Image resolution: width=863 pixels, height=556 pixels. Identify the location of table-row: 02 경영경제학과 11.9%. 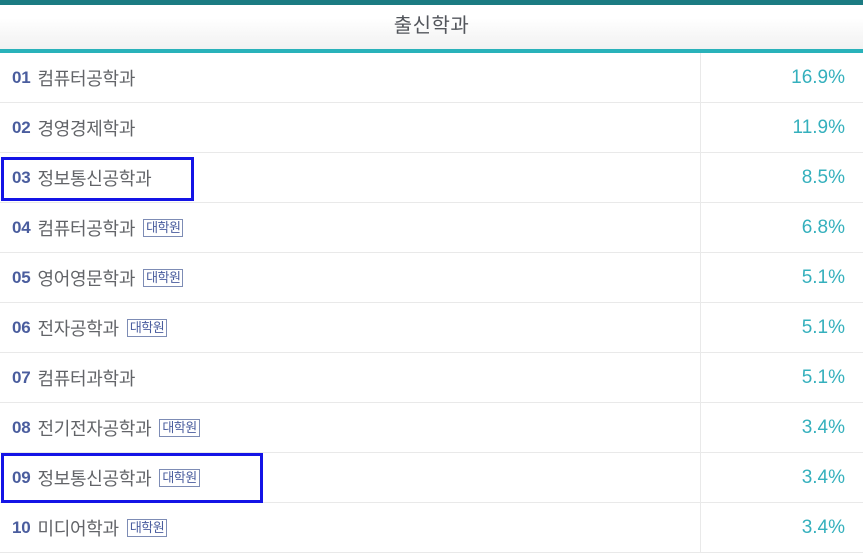
(431, 128).